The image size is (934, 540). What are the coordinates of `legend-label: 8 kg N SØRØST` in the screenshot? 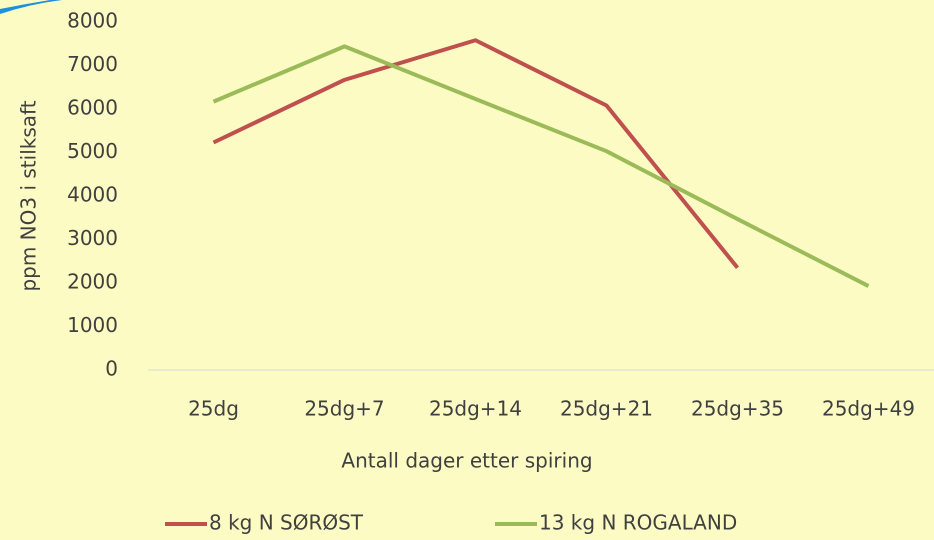 It's located at (286, 523).